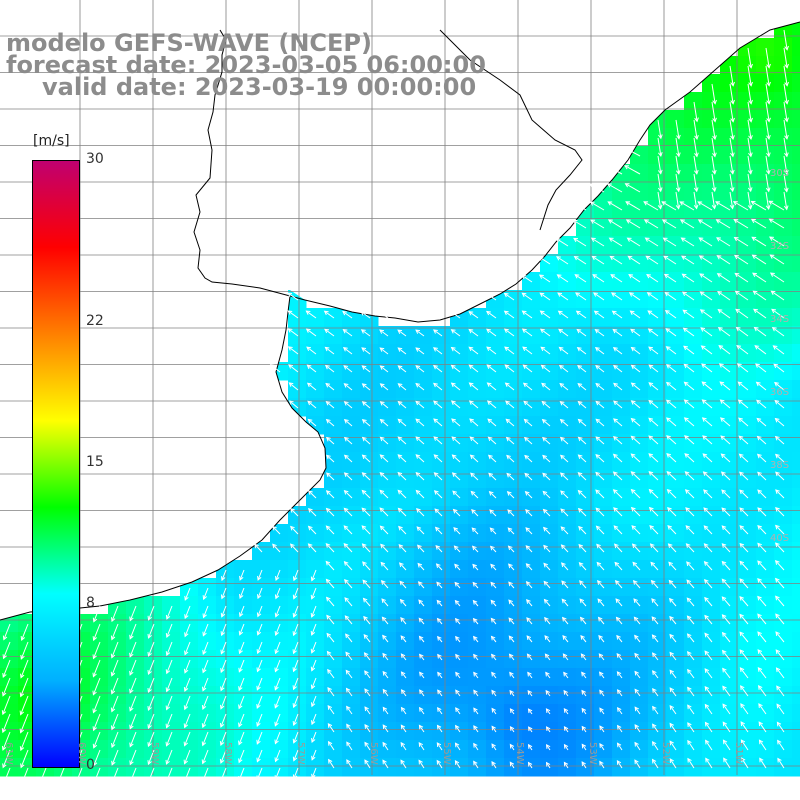  What do you see at coordinates (259, 87) in the screenshot?
I see `valid-date: valid date: 2023-03-19 00:00:00` at bounding box center [259, 87].